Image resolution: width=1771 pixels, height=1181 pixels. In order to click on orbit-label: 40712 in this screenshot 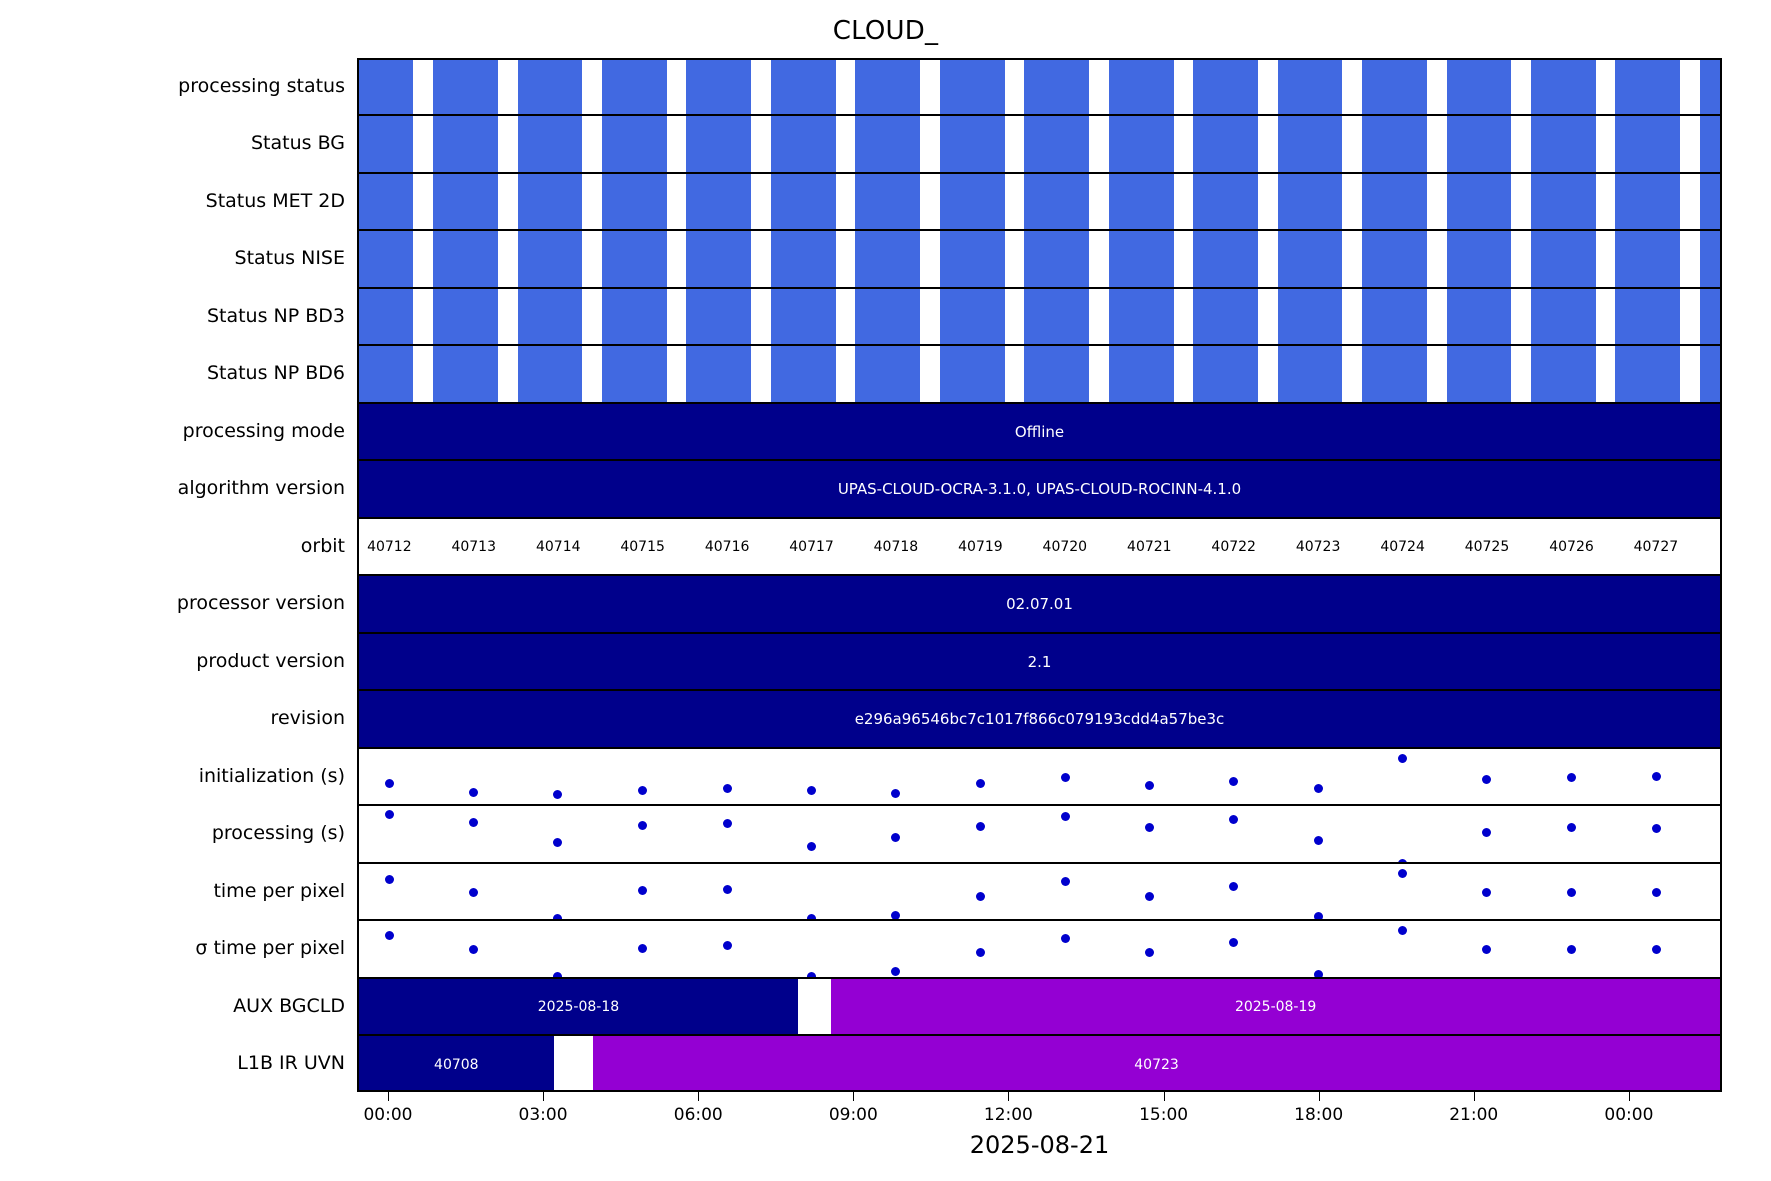, I will do `click(389, 546)`.